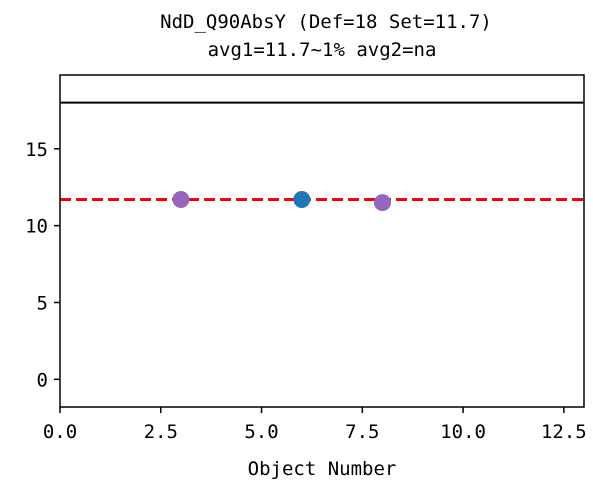 The width and height of the screenshot is (593, 483). What do you see at coordinates (36, 227) in the screenshot?
I see `y-tick-label: 10` at bounding box center [36, 227].